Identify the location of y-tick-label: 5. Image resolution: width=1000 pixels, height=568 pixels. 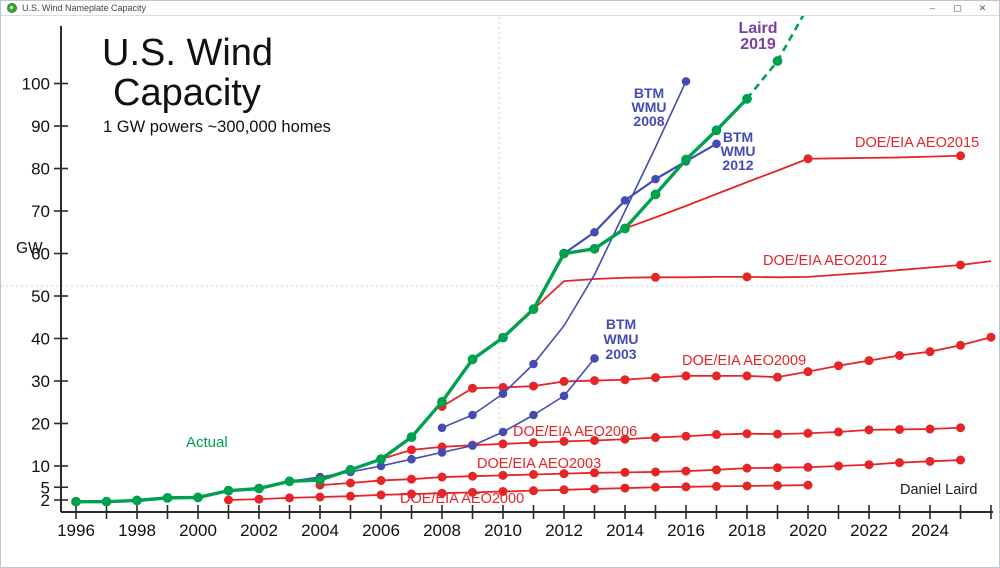
(45, 487).